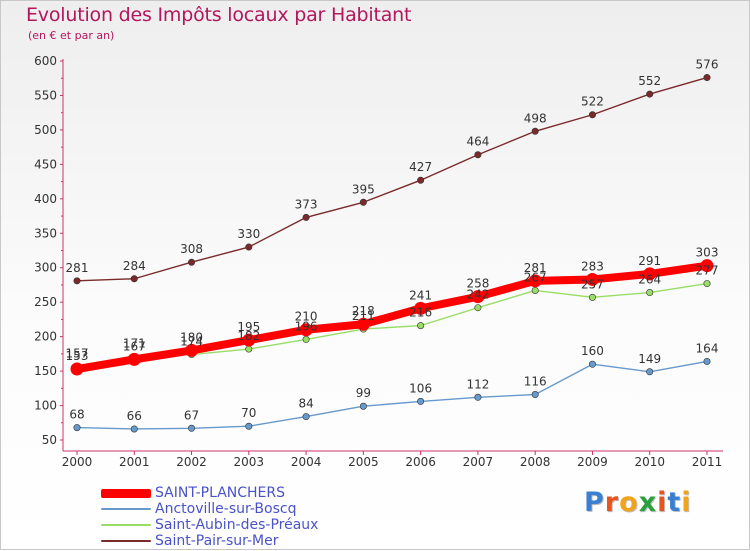  What do you see at coordinates (649, 359) in the screenshot?
I see `data-label-anctoville-sur-boscq: 149` at bounding box center [649, 359].